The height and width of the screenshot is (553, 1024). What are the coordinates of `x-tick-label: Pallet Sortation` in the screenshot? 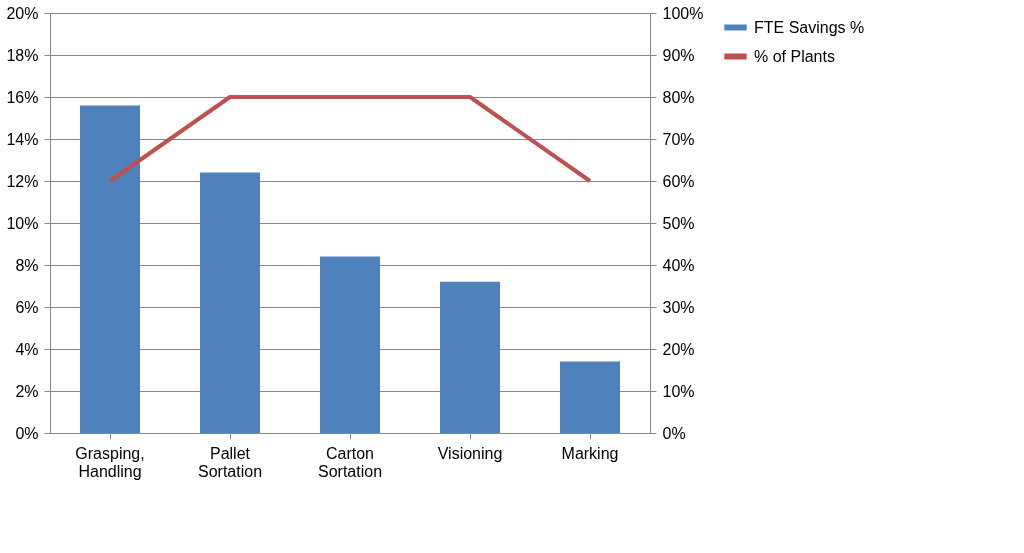 It's located at (230, 462).